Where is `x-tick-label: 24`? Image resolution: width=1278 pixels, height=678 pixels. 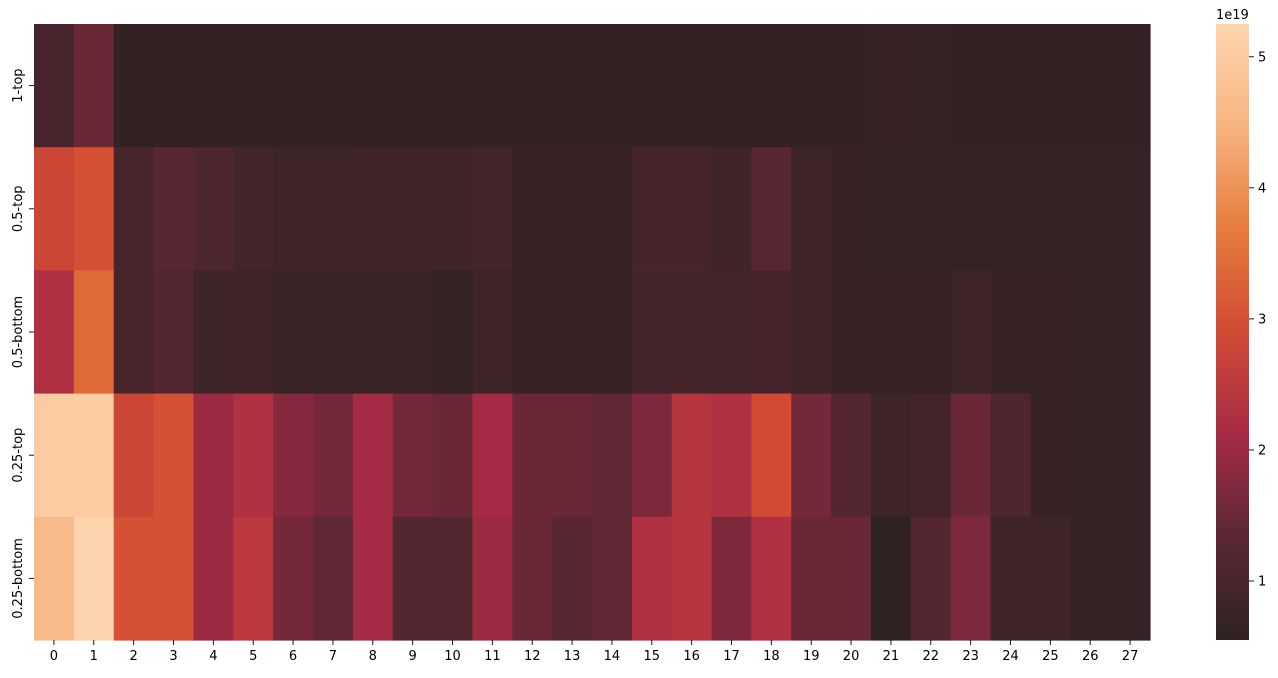 x-tick-label: 24 is located at coordinates (1010, 656).